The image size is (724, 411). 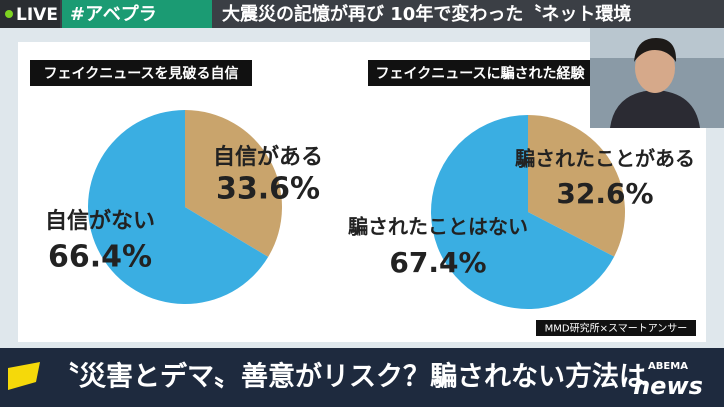 I want to click on chart-title: フェイクニュースに騙された経験, so click(x=480, y=73).